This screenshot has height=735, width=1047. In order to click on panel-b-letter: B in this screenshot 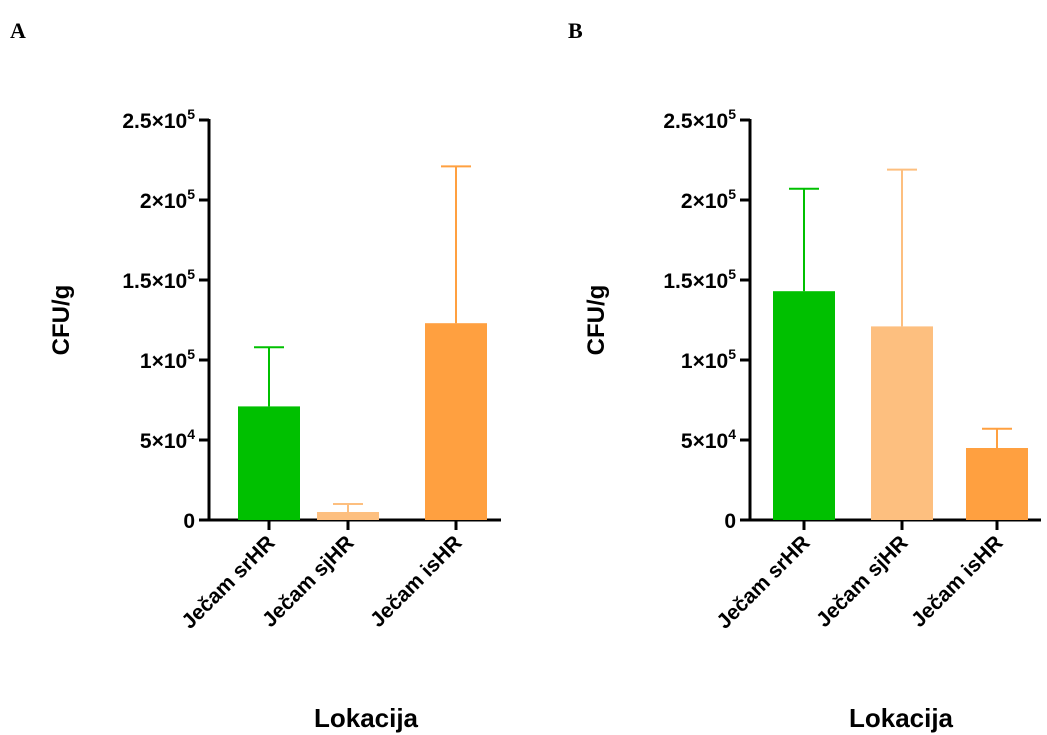, I will do `click(575, 30)`.